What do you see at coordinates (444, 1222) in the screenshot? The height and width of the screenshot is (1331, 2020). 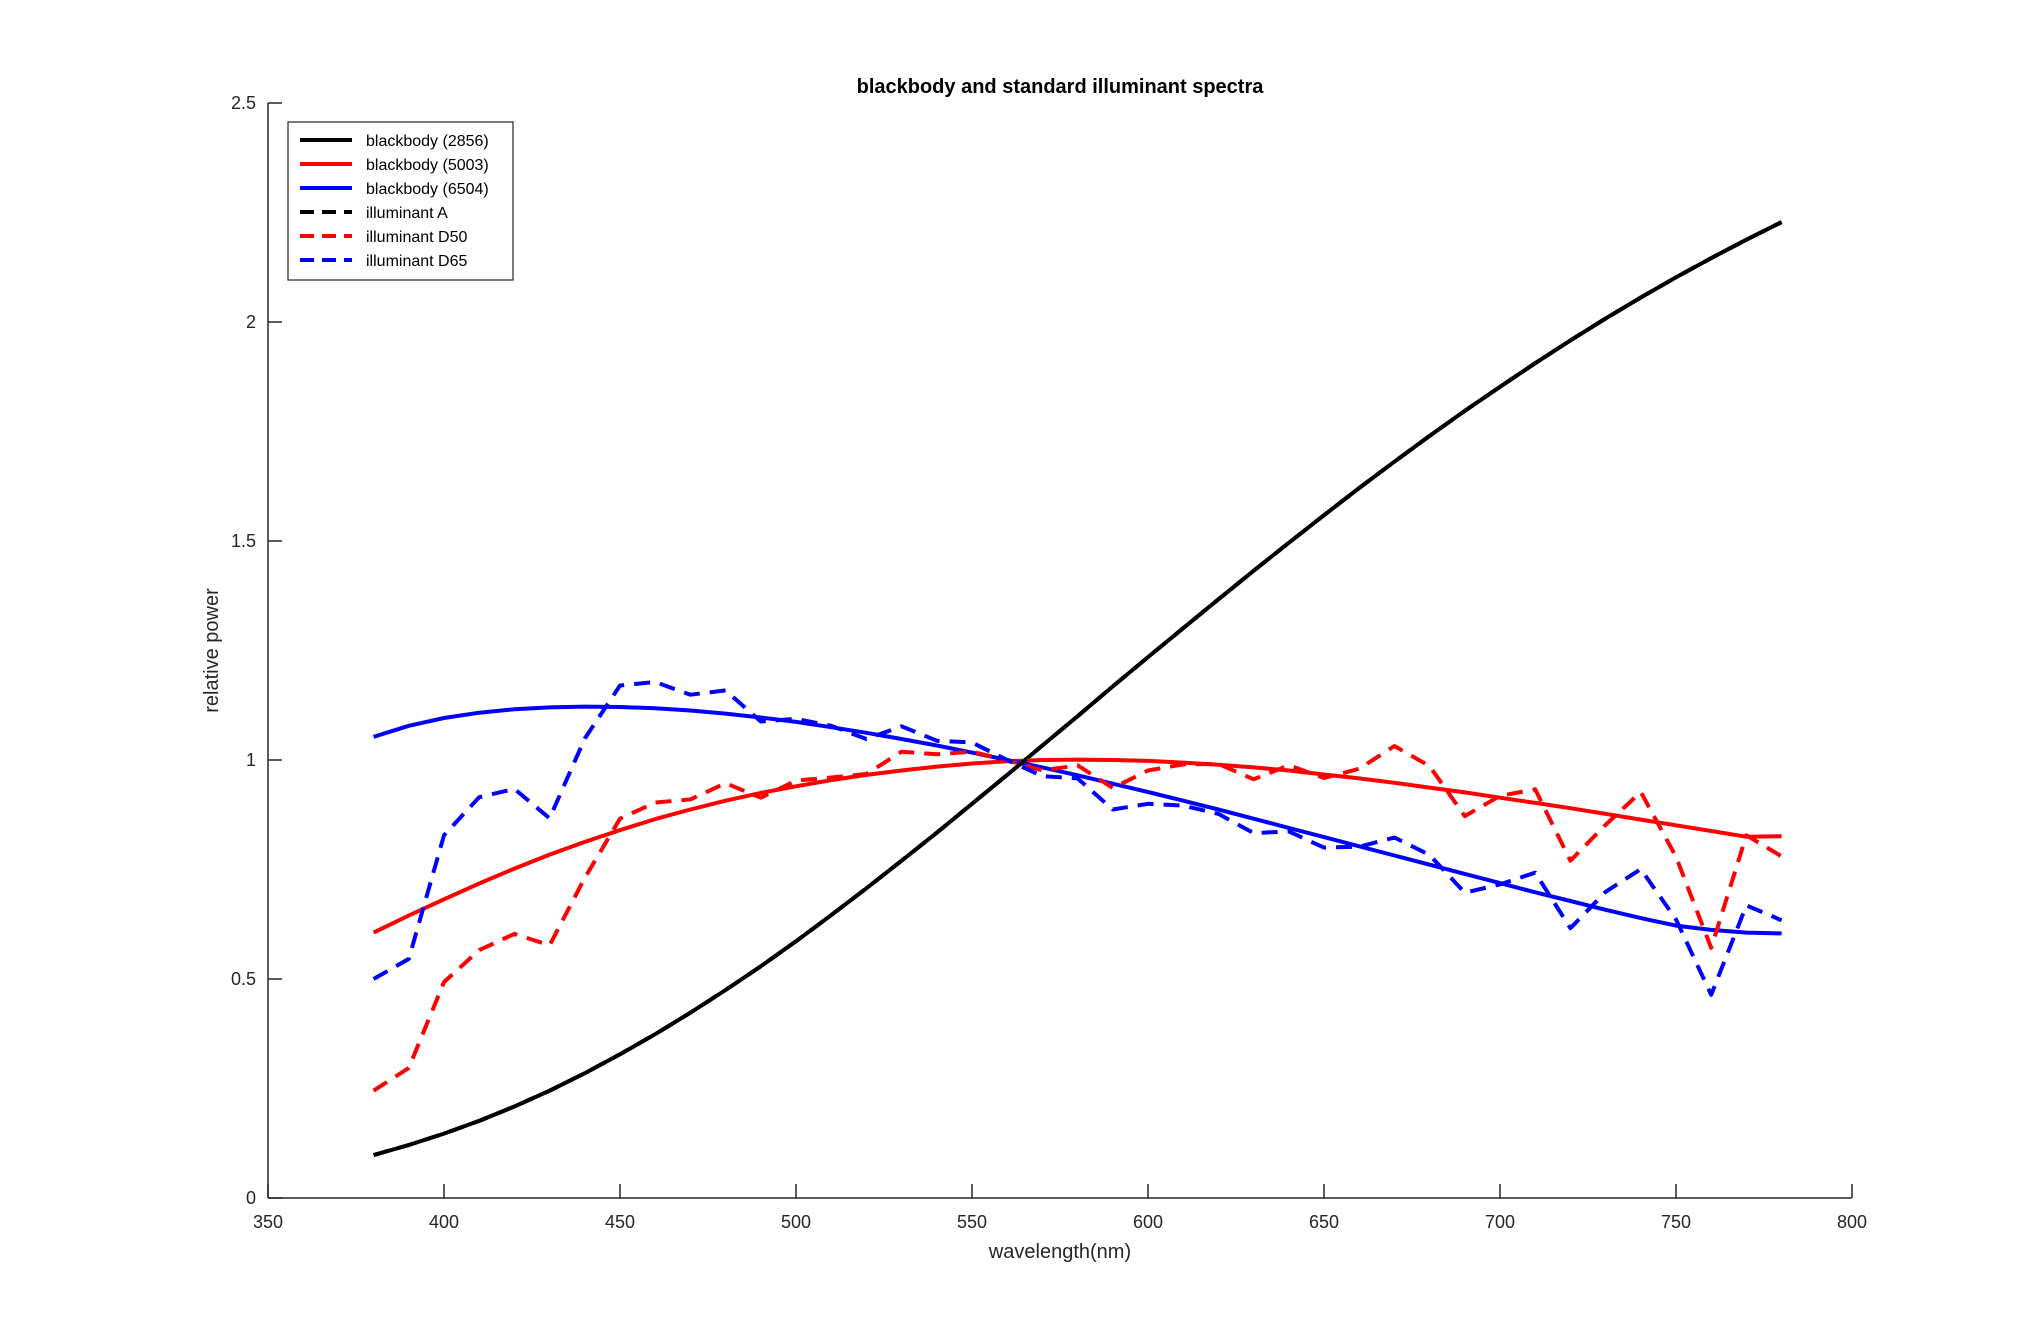 I see `x-tick-label: 400` at bounding box center [444, 1222].